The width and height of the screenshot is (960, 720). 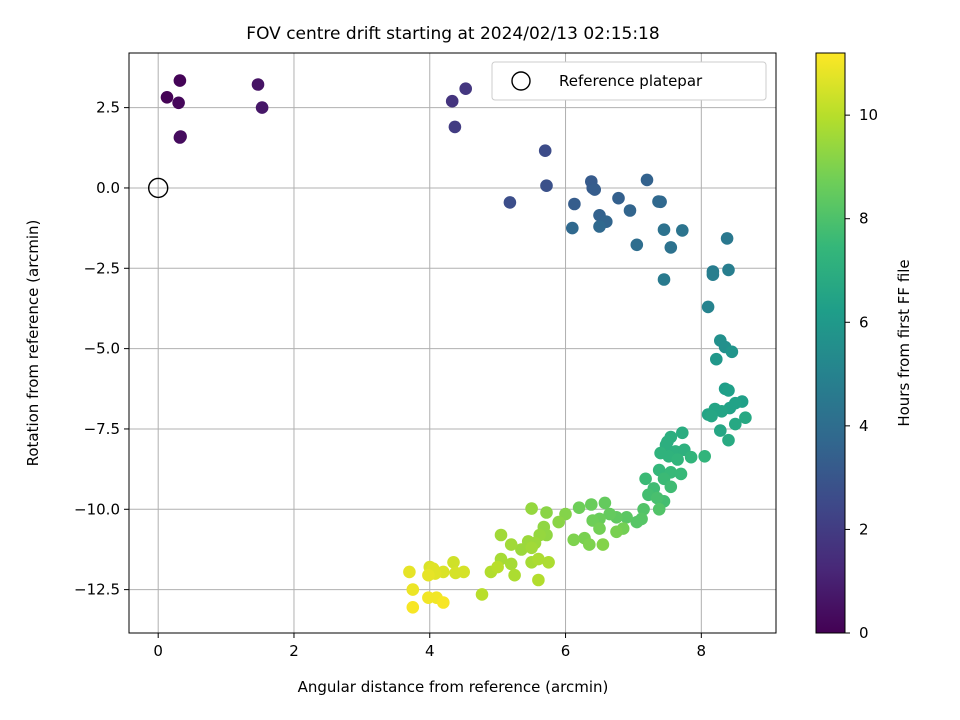 I want to click on y-tick-label: −2.5, so click(x=102, y=268).